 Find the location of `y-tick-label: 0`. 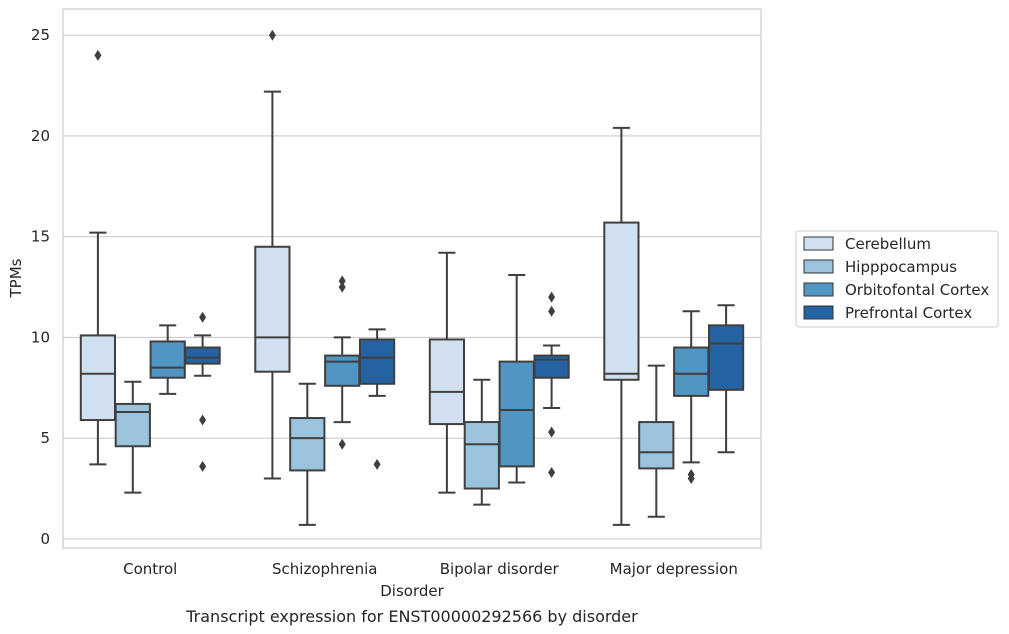

y-tick-label: 0 is located at coordinates (45, 539).